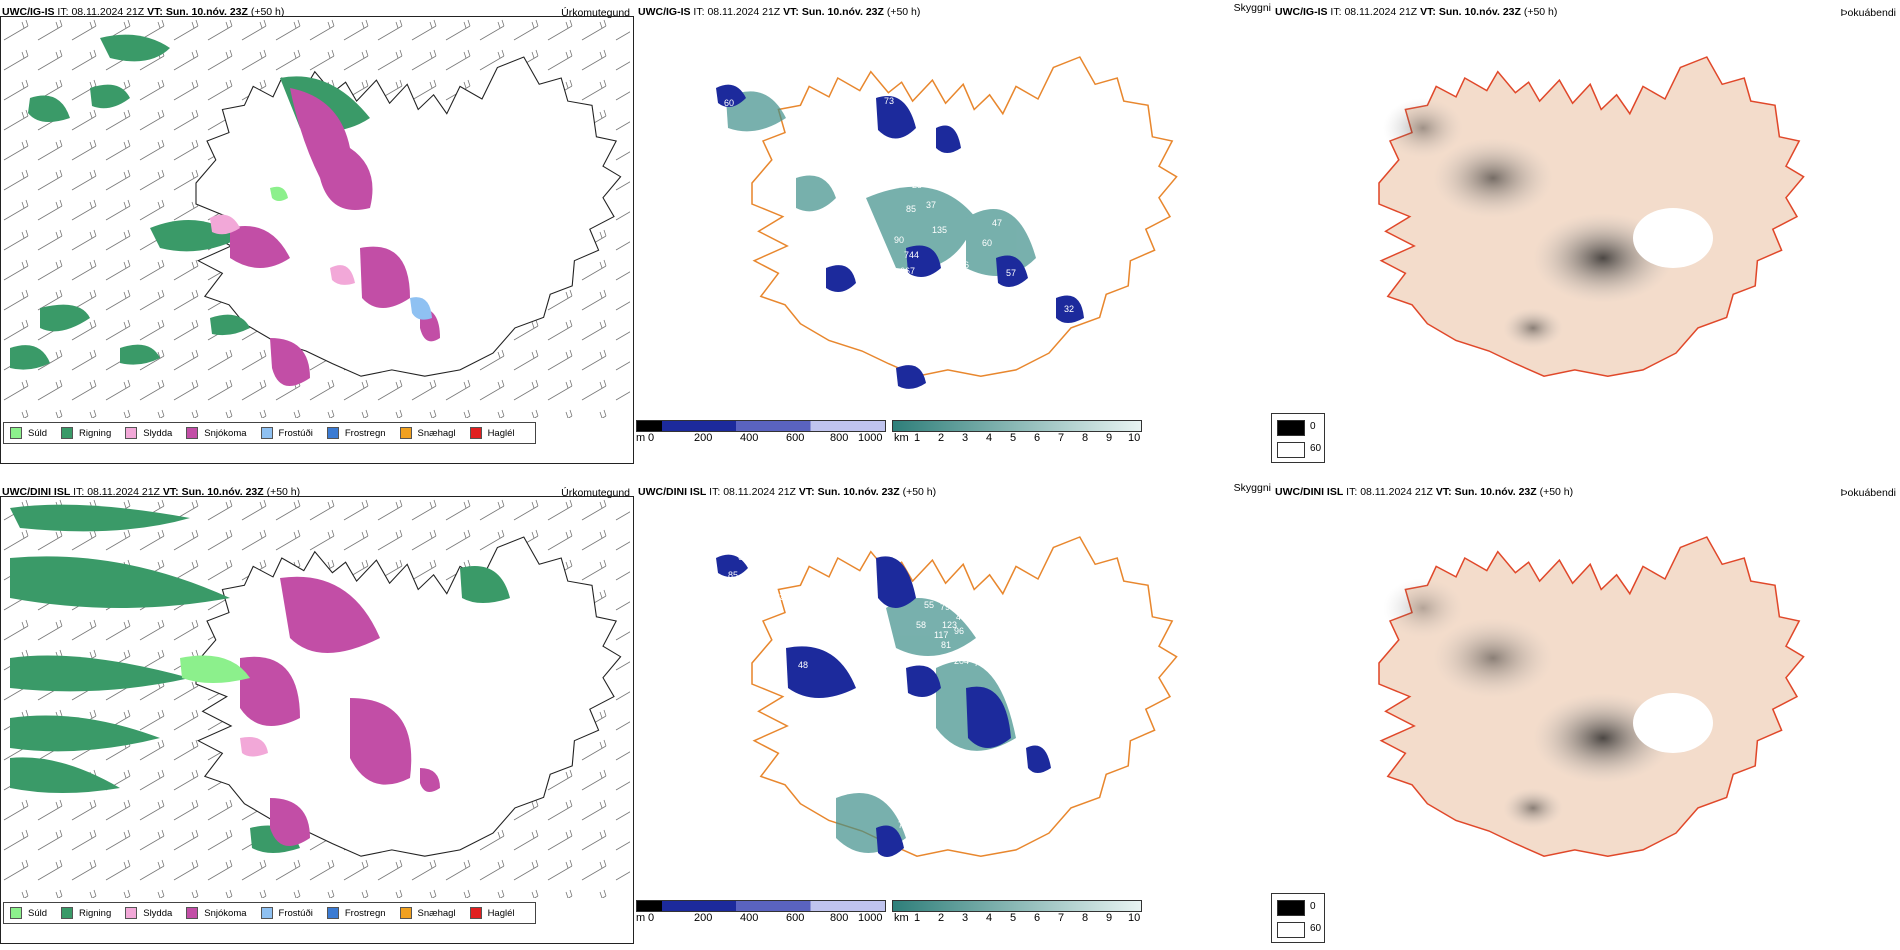  What do you see at coordinates (903, 331) in the screenshot?
I see `cloud-base-label: 46` at bounding box center [903, 331].